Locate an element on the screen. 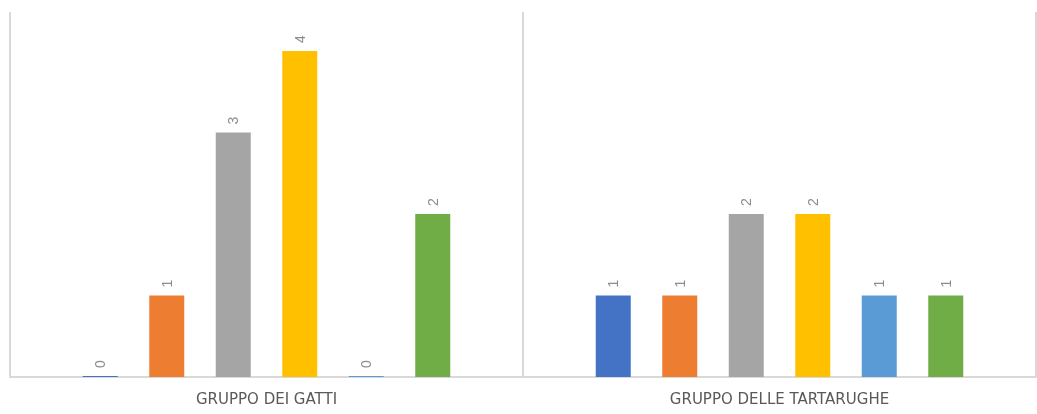 The width and height of the screenshot is (1037, 414). x-tick-label: GRUPPO DEI GATTI is located at coordinates (266, 398).